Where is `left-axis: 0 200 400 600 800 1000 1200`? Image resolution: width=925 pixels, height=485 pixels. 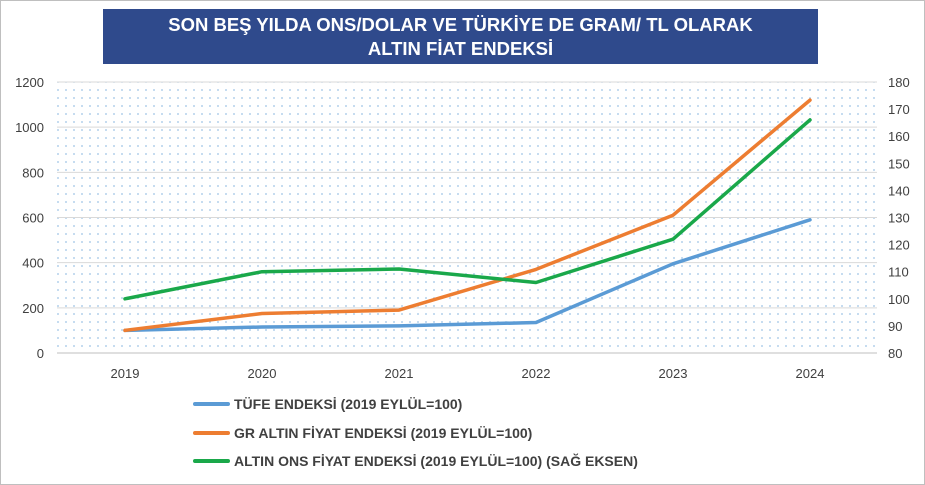
left-axis: 0 200 400 600 800 1000 1200 is located at coordinates (29, 218).